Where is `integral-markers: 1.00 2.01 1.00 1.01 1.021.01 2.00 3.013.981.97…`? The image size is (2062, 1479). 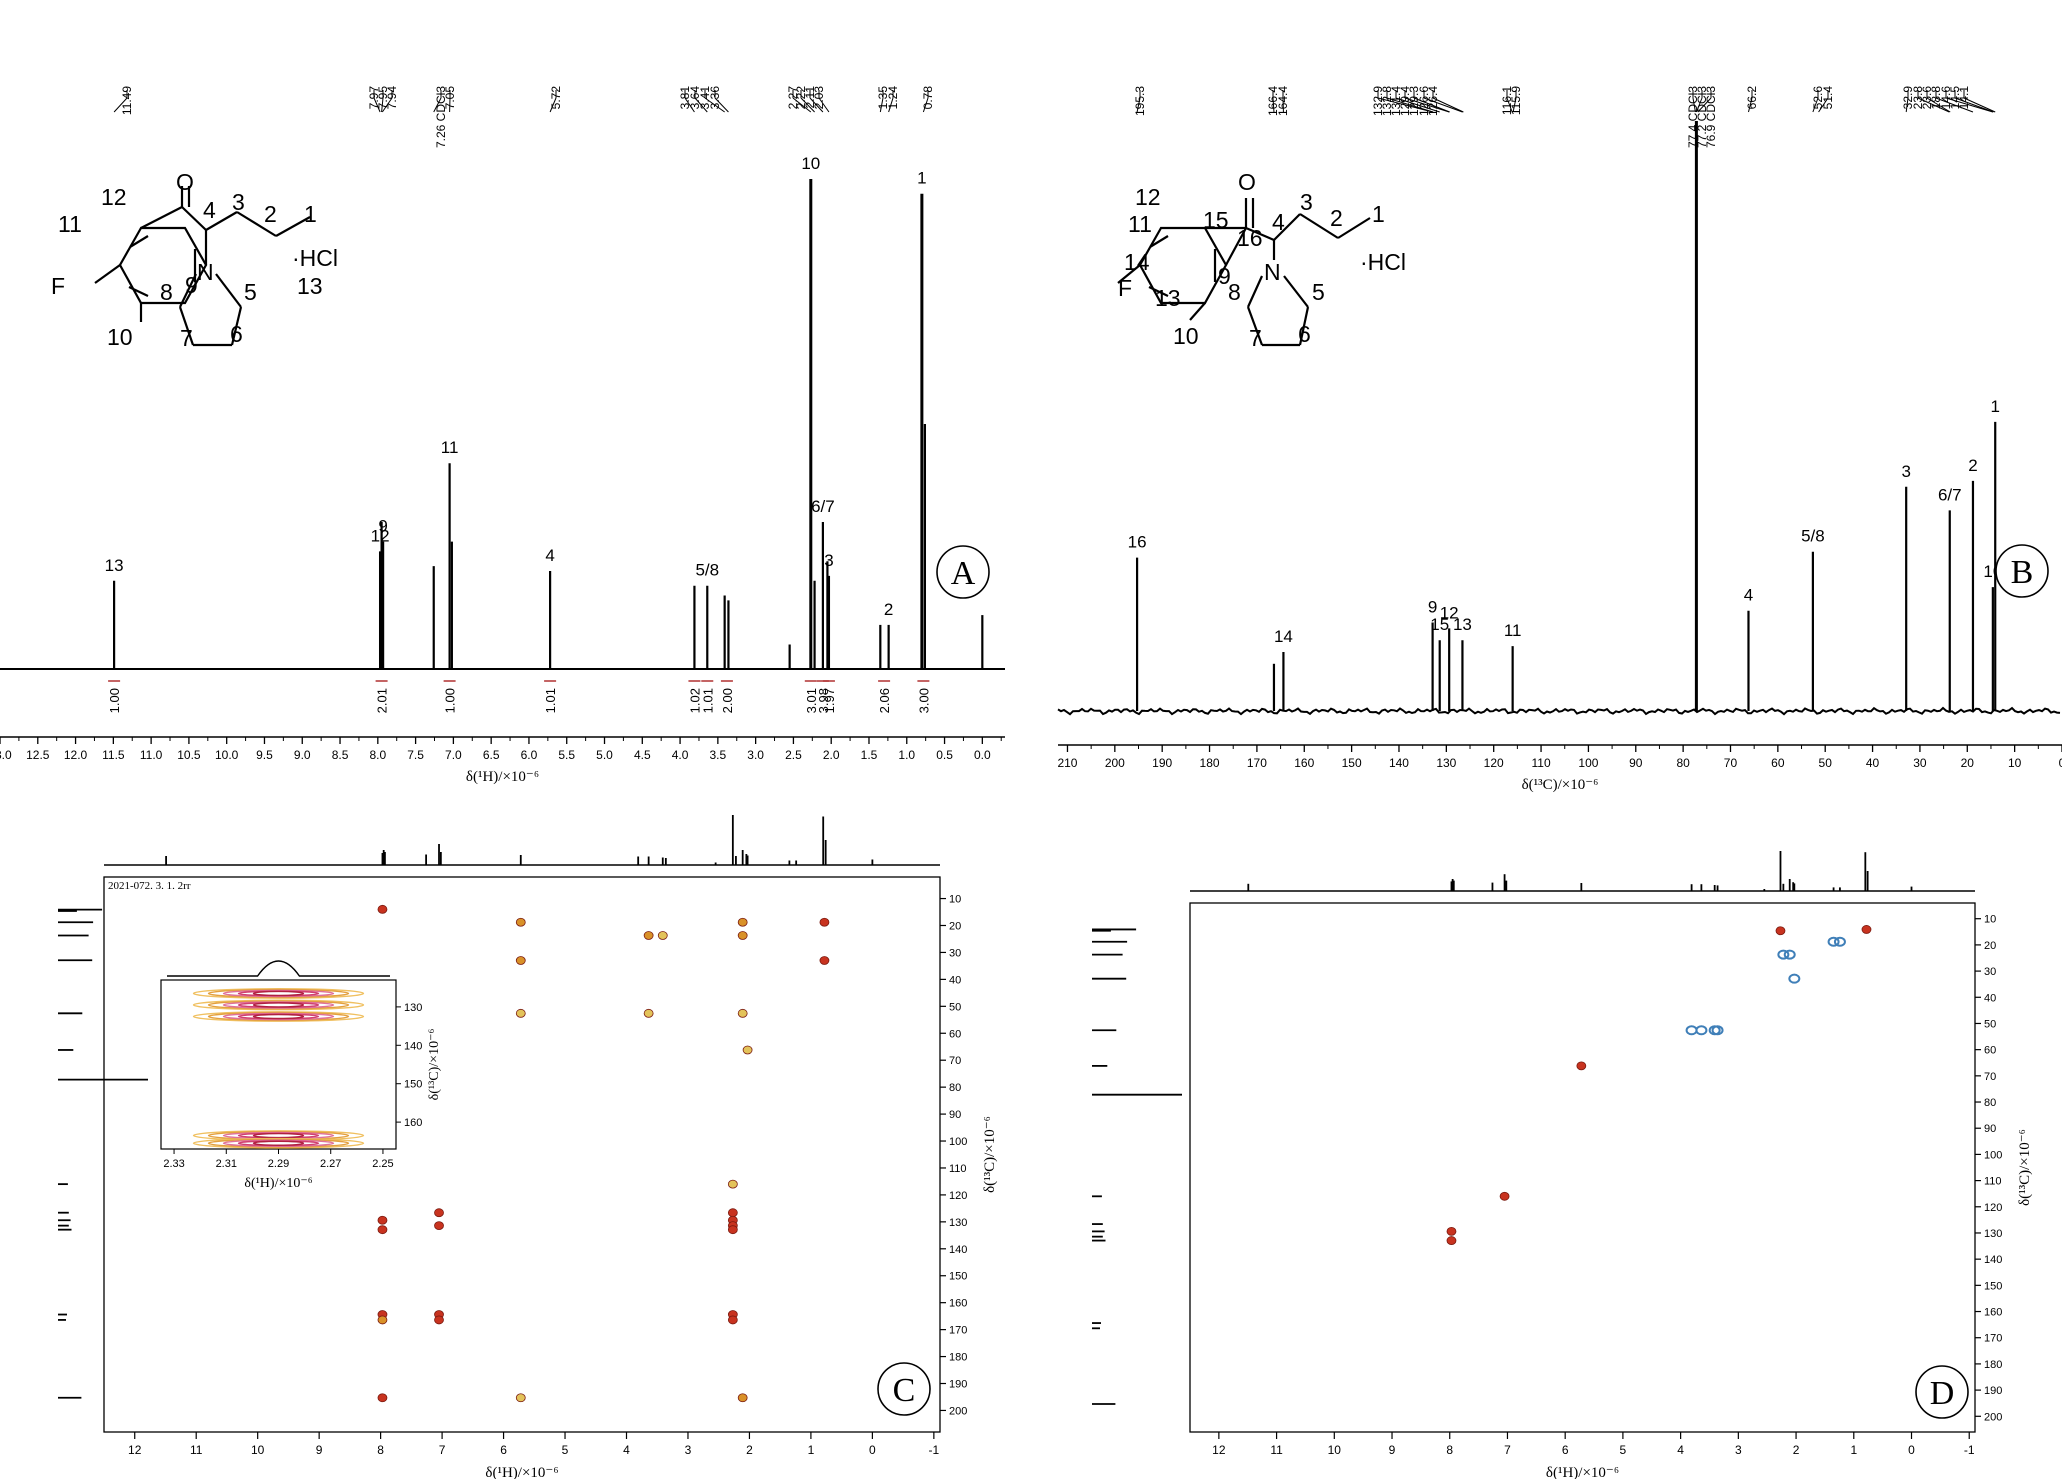 integral-markers: 1.00 2.01 1.00 1.01 1.021.01 2.00 3.013.981.97… is located at coordinates (519, 696).